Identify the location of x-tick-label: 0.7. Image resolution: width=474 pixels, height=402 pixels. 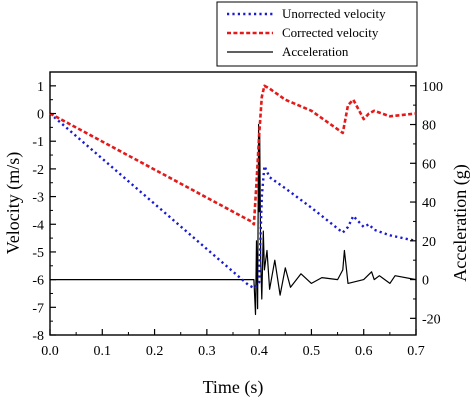
(416, 351).